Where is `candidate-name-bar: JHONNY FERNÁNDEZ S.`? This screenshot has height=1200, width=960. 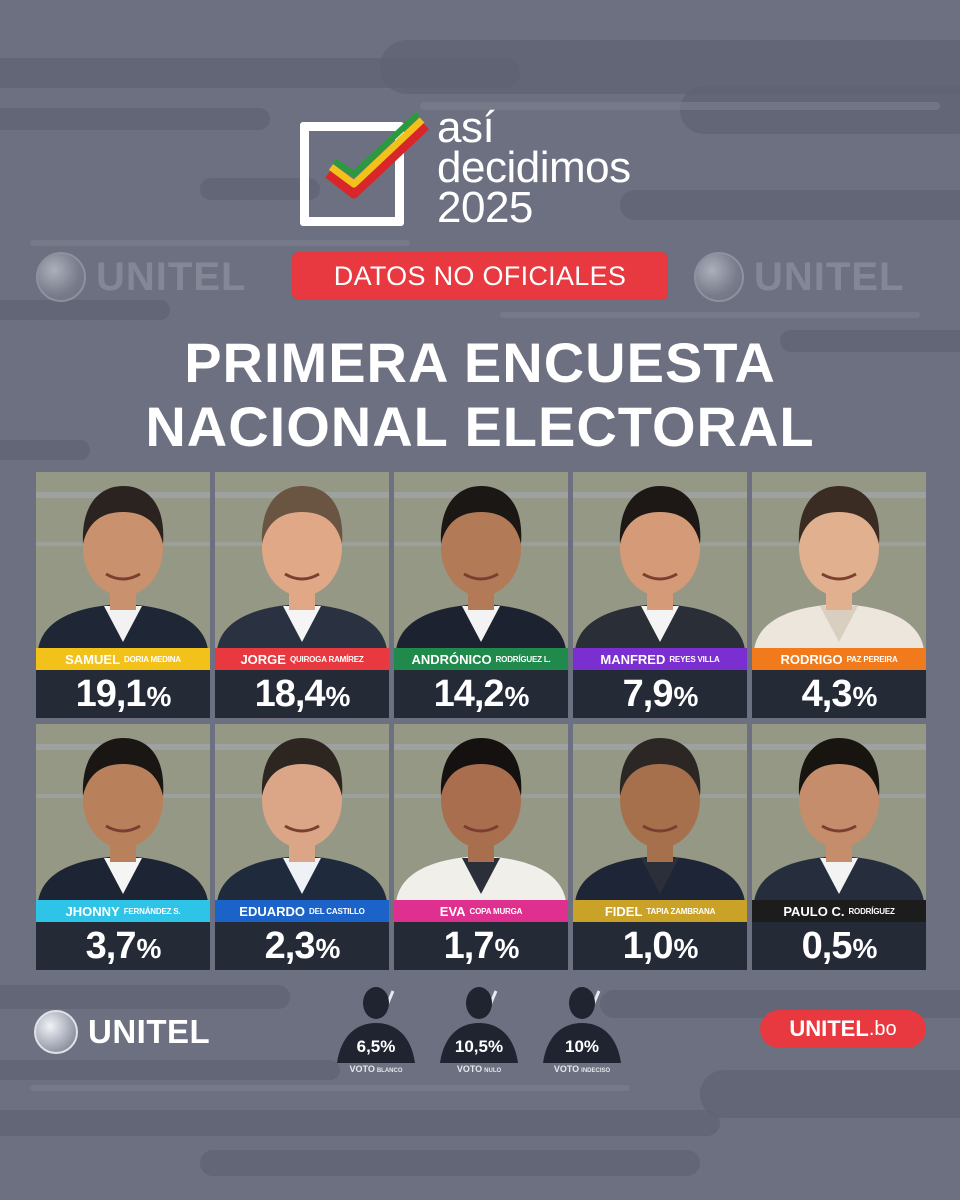 candidate-name-bar: JHONNY FERNÁNDEZ S. is located at coordinates (123, 911).